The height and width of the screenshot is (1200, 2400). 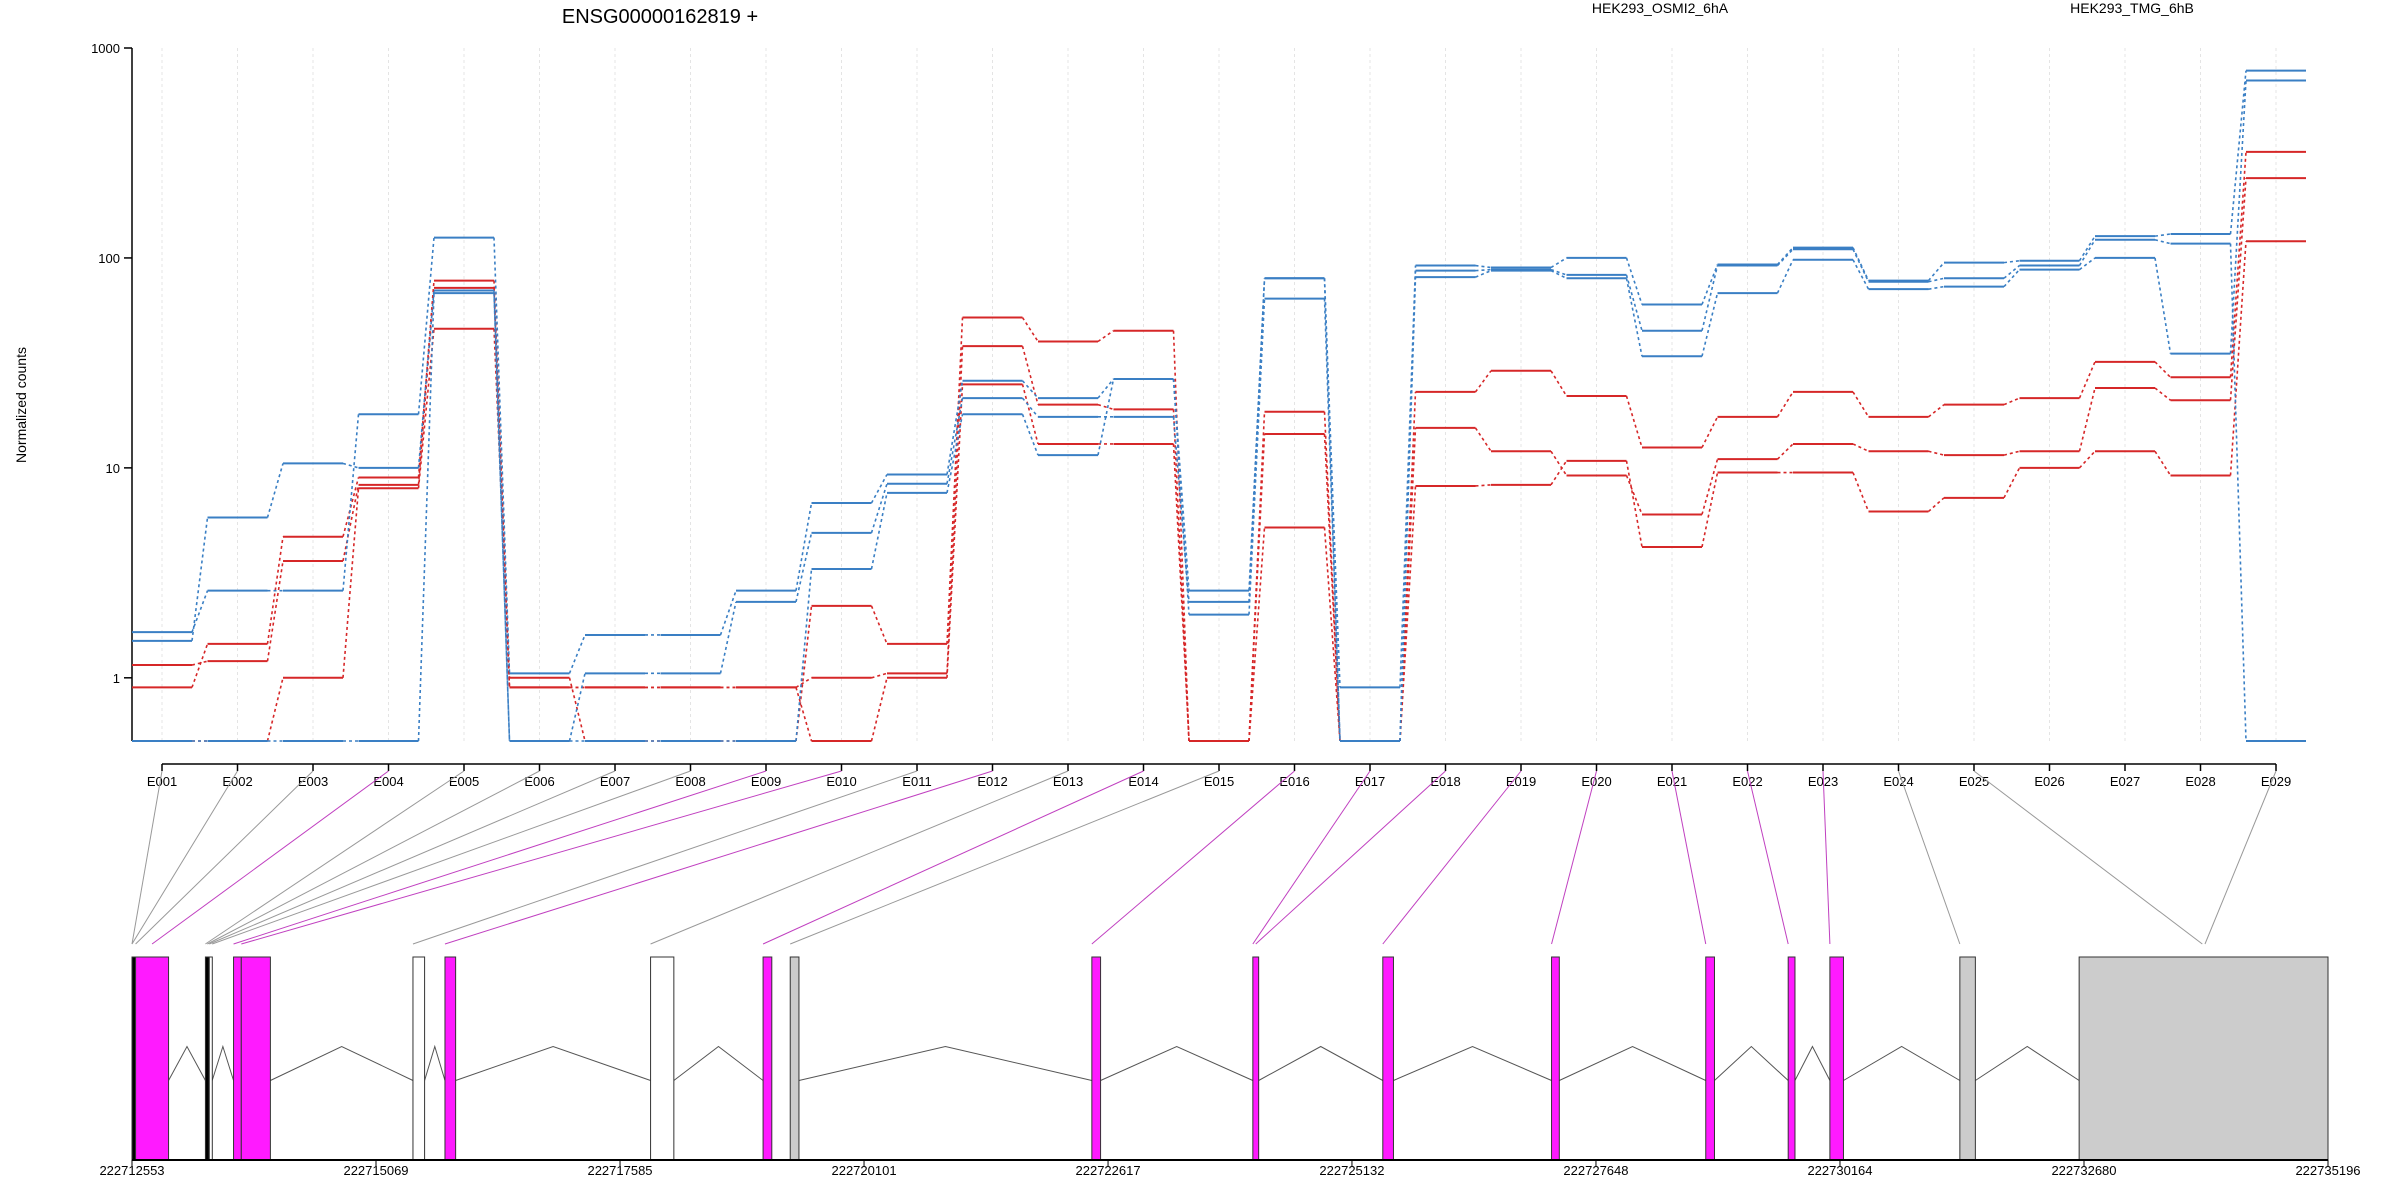 What do you see at coordinates (916, 781) in the screenshot?
I see `x-tick-label-e011: E011` at bounding box center [916, 781].